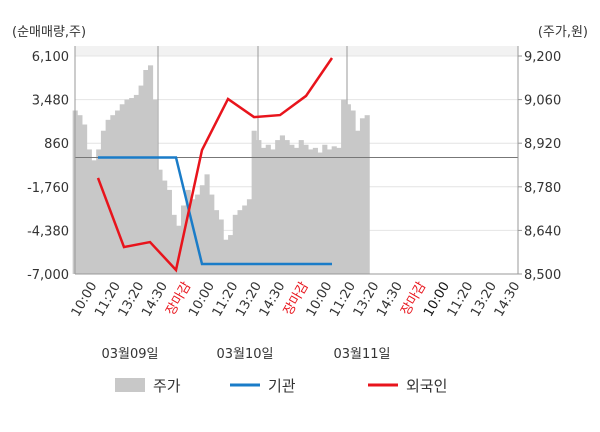 Image resolution: width=600 pixels, height=432 pixels. I want to click on y2-axis-label: (주가,원), so click(563, 32).